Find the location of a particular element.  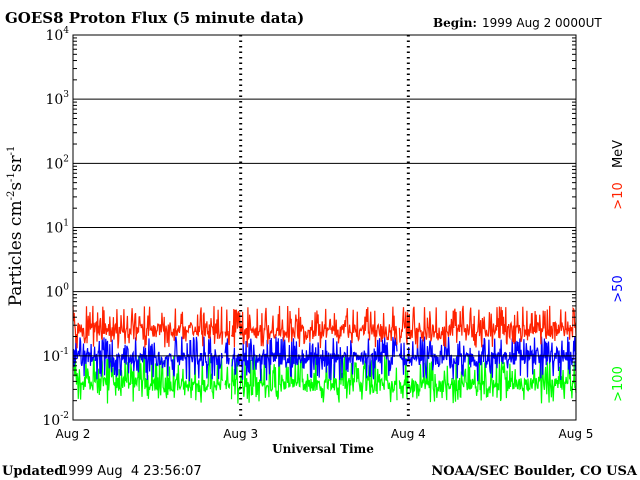

y-tick-label: 10⁻¹ is located at coordinates (55, 356).